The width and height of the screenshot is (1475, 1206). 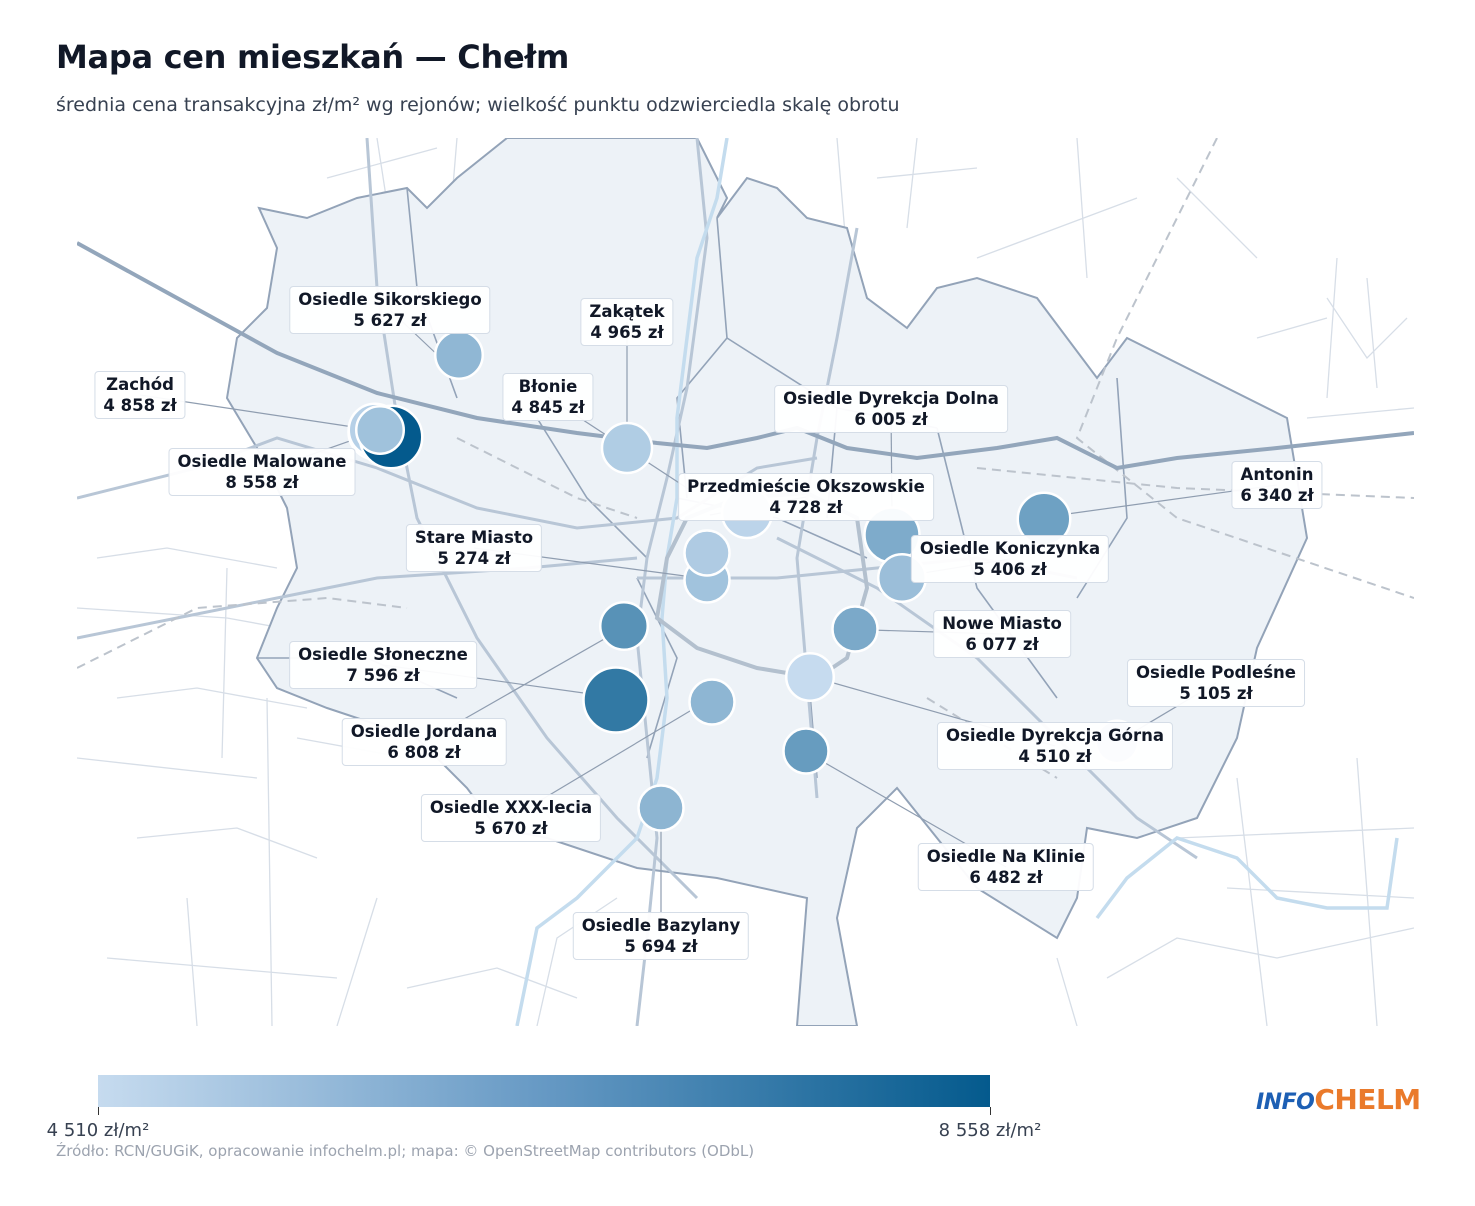 What do you see at coordinates (1006, 877) in the screenshot?
I see `district-price: 6 482 zł` at bounding box center [1006, 877].